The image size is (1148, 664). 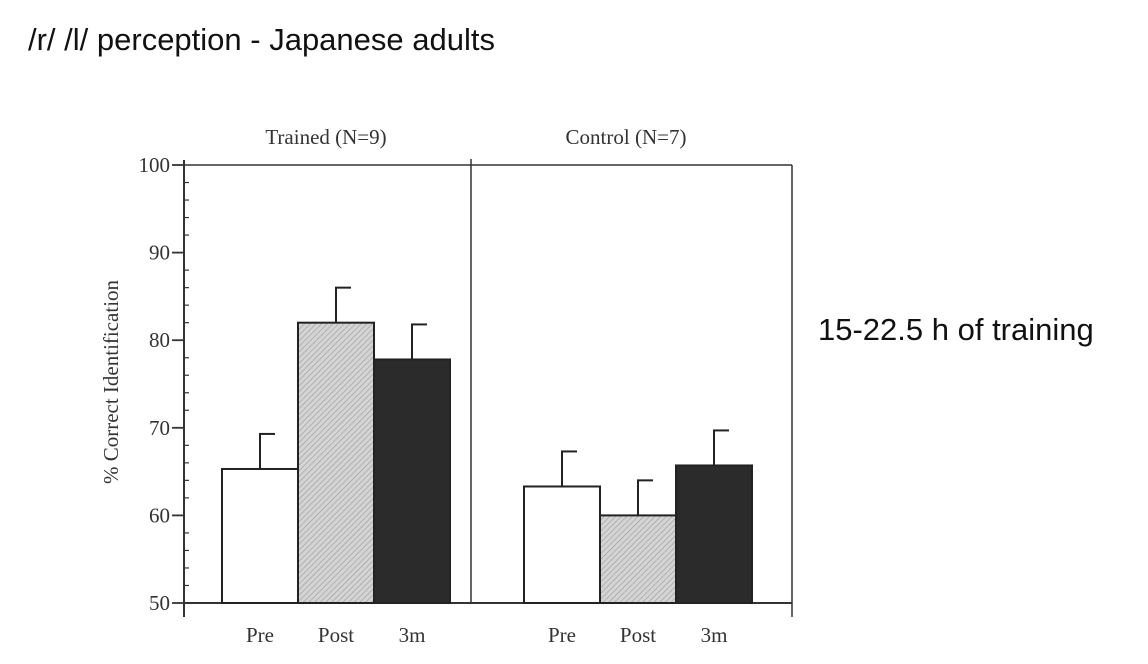 I want to click on y-tick-label: 60, so click(x=159, y=515).